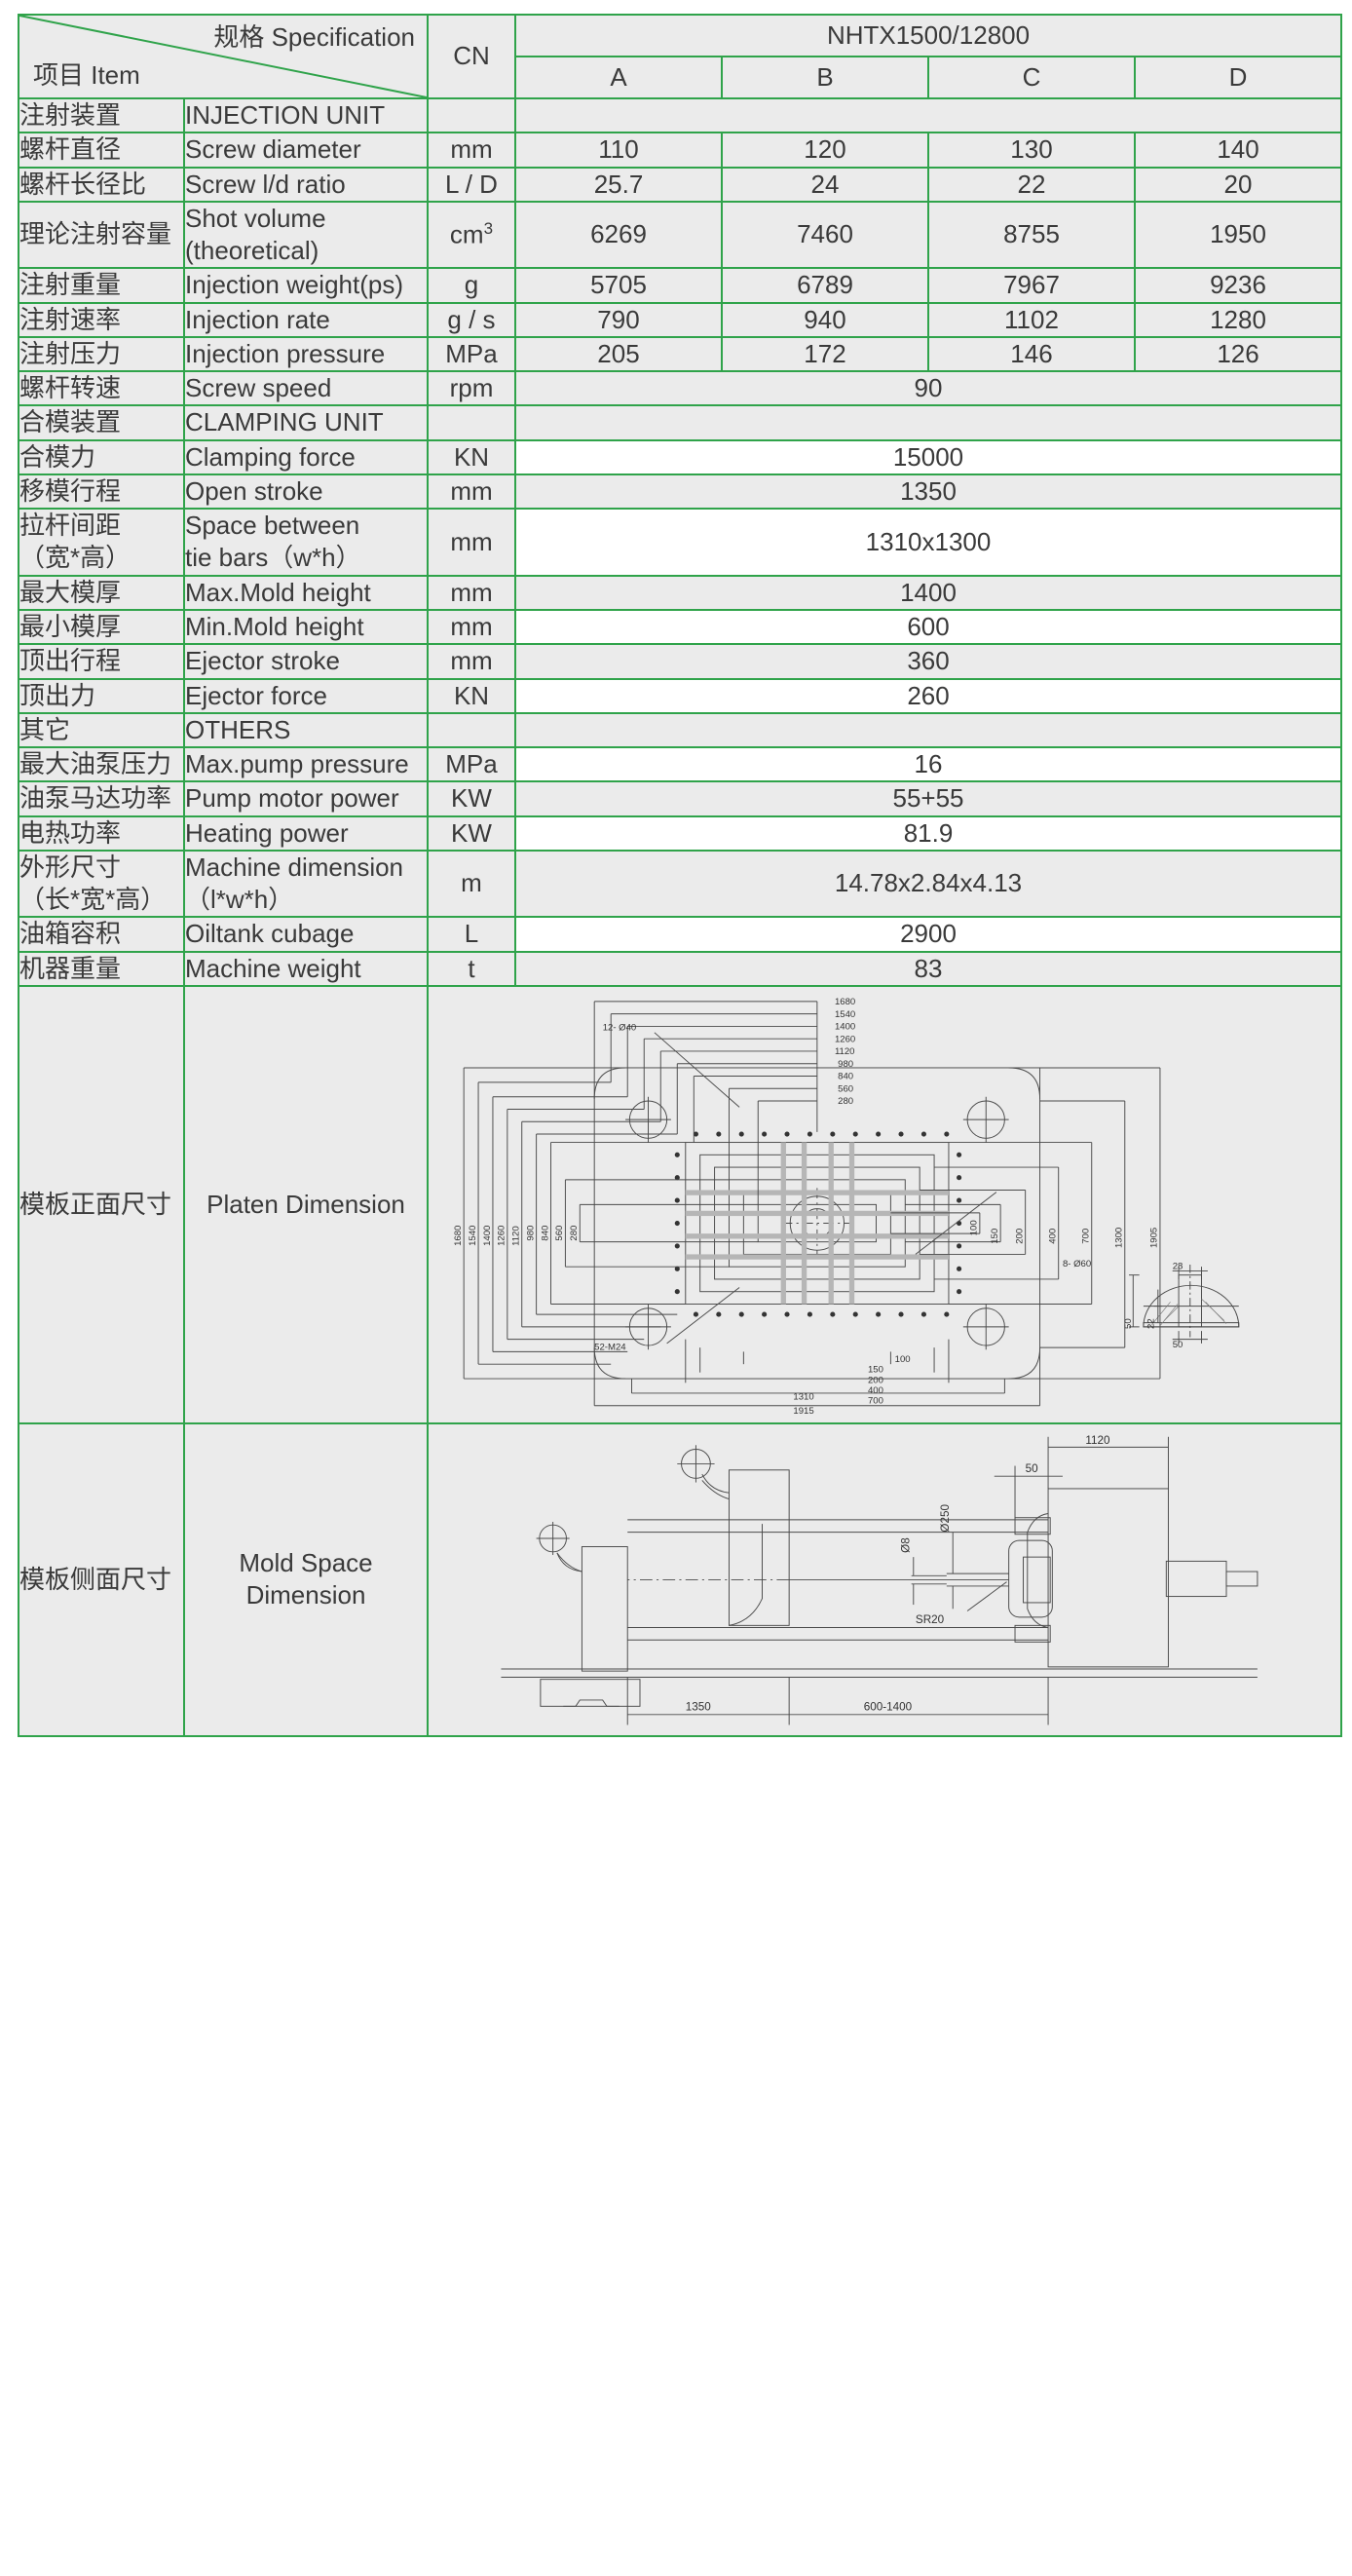 The height and width of the screenshot is (2576, 1352). I want to click on platen-dim-left-560: 560, so click(559, 1233).